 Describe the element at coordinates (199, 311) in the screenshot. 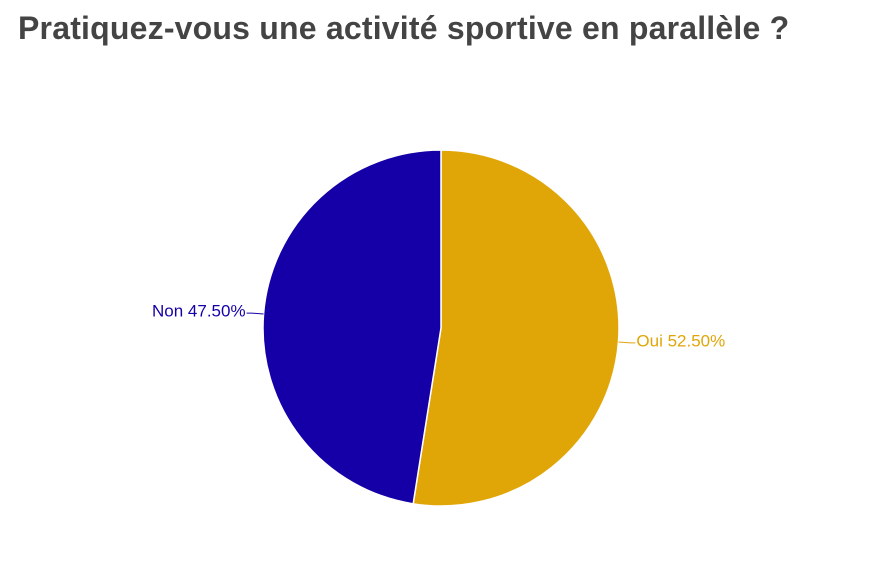

I see `slice-label-non: Non 47.50%` at that location.